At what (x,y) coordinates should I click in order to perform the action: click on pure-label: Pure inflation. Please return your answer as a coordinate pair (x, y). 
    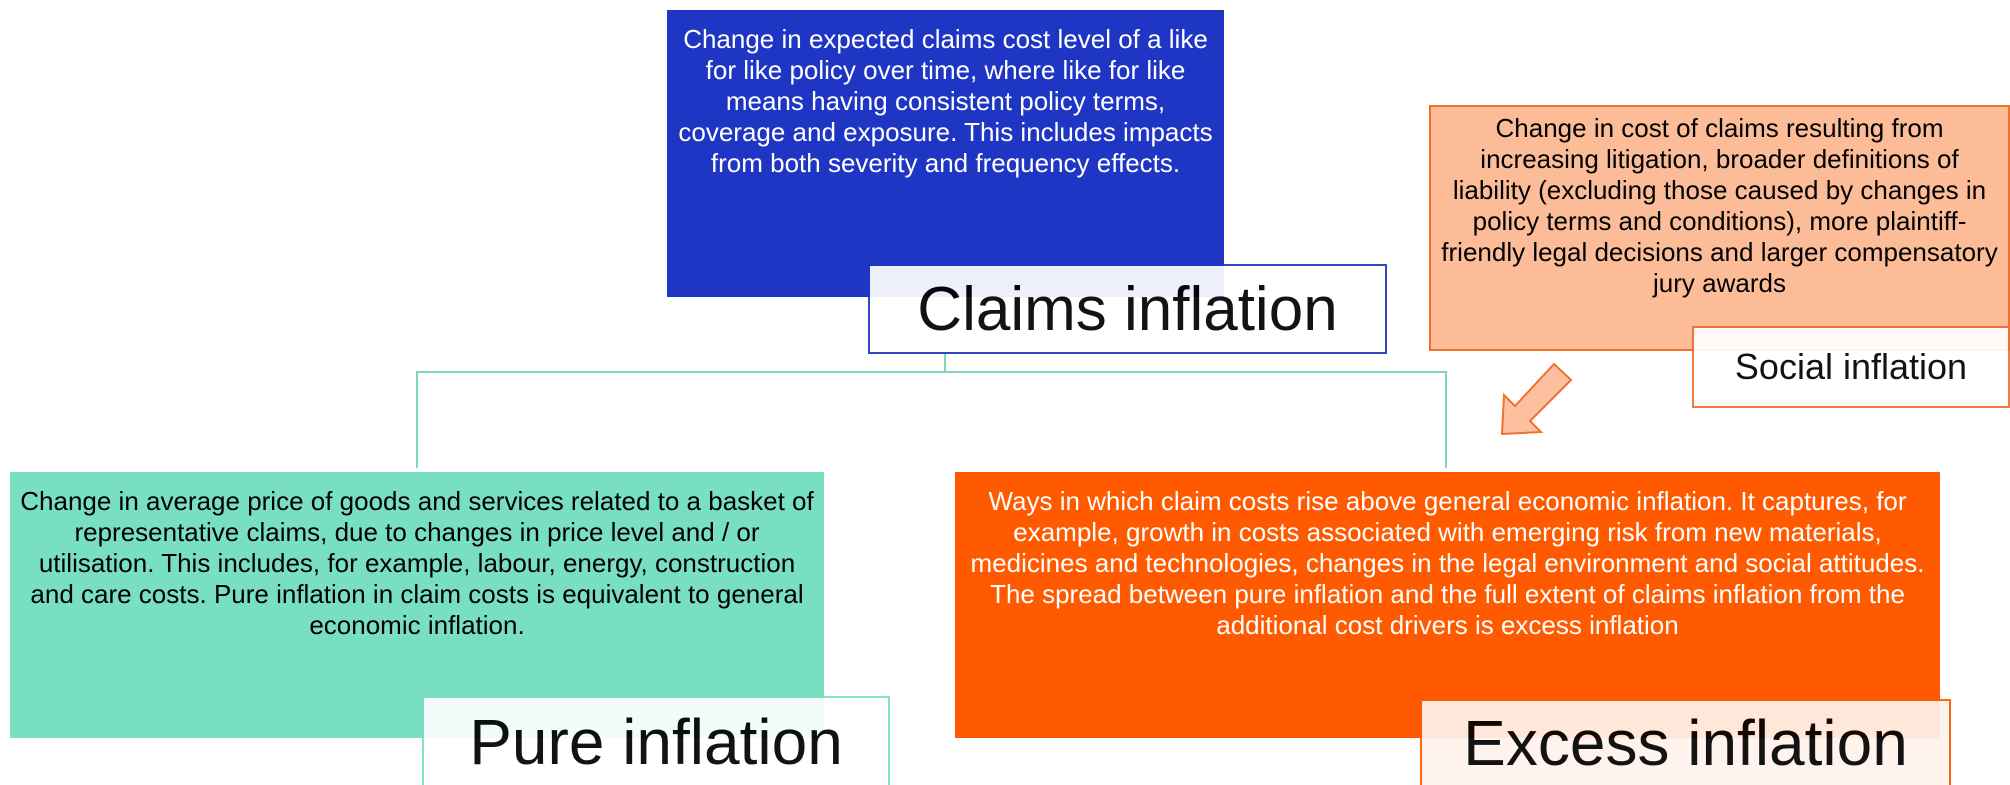
    Looking at the image, I should click on (656, 740).